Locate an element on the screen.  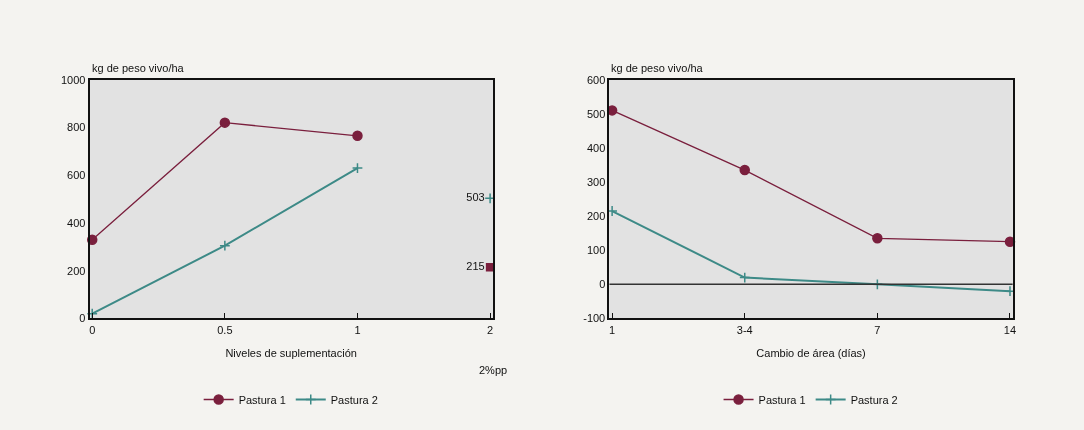
x-tick-label: 7 is located at coordinates (877, 329).